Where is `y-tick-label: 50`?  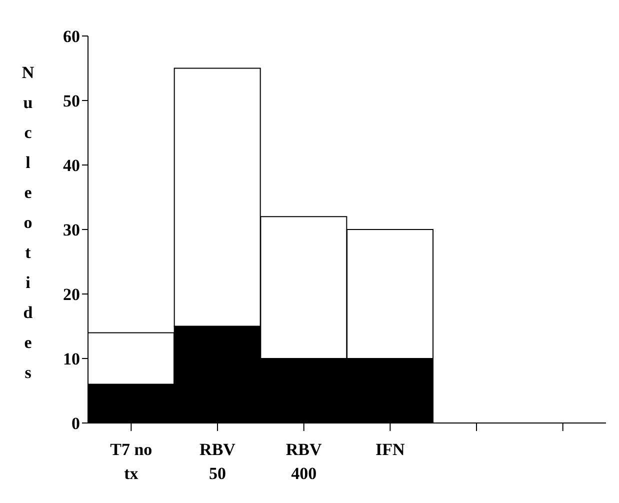 y-tick-label: 50 is located at coordinates (71, 101).